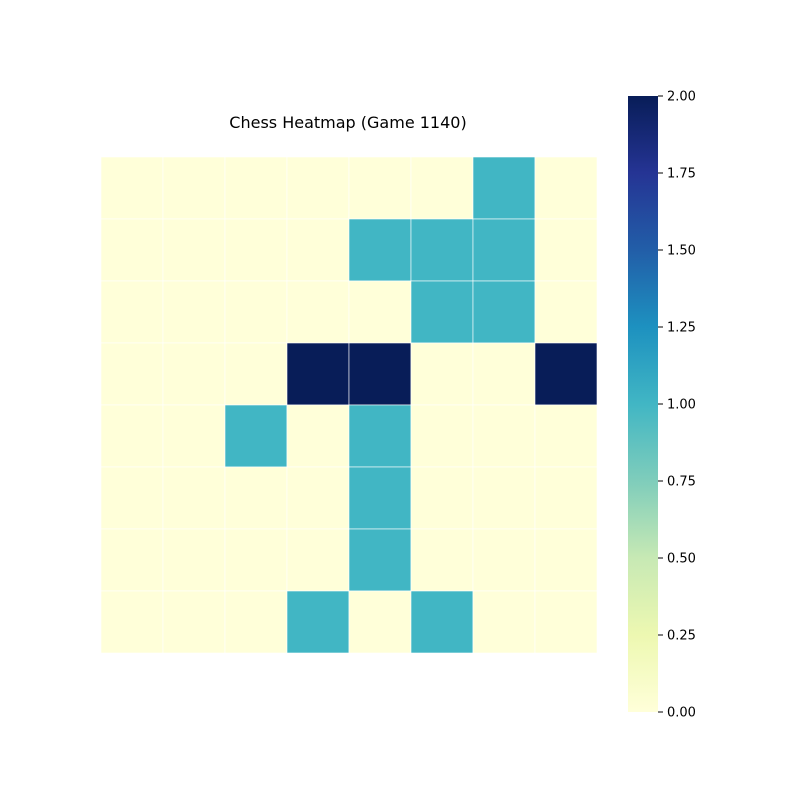 The width and height of the screenshot is (800, 800). Describe the element at coordinates (504, 498) in the screenshot. I see `heatmap-cell-r5-c6` at that location.